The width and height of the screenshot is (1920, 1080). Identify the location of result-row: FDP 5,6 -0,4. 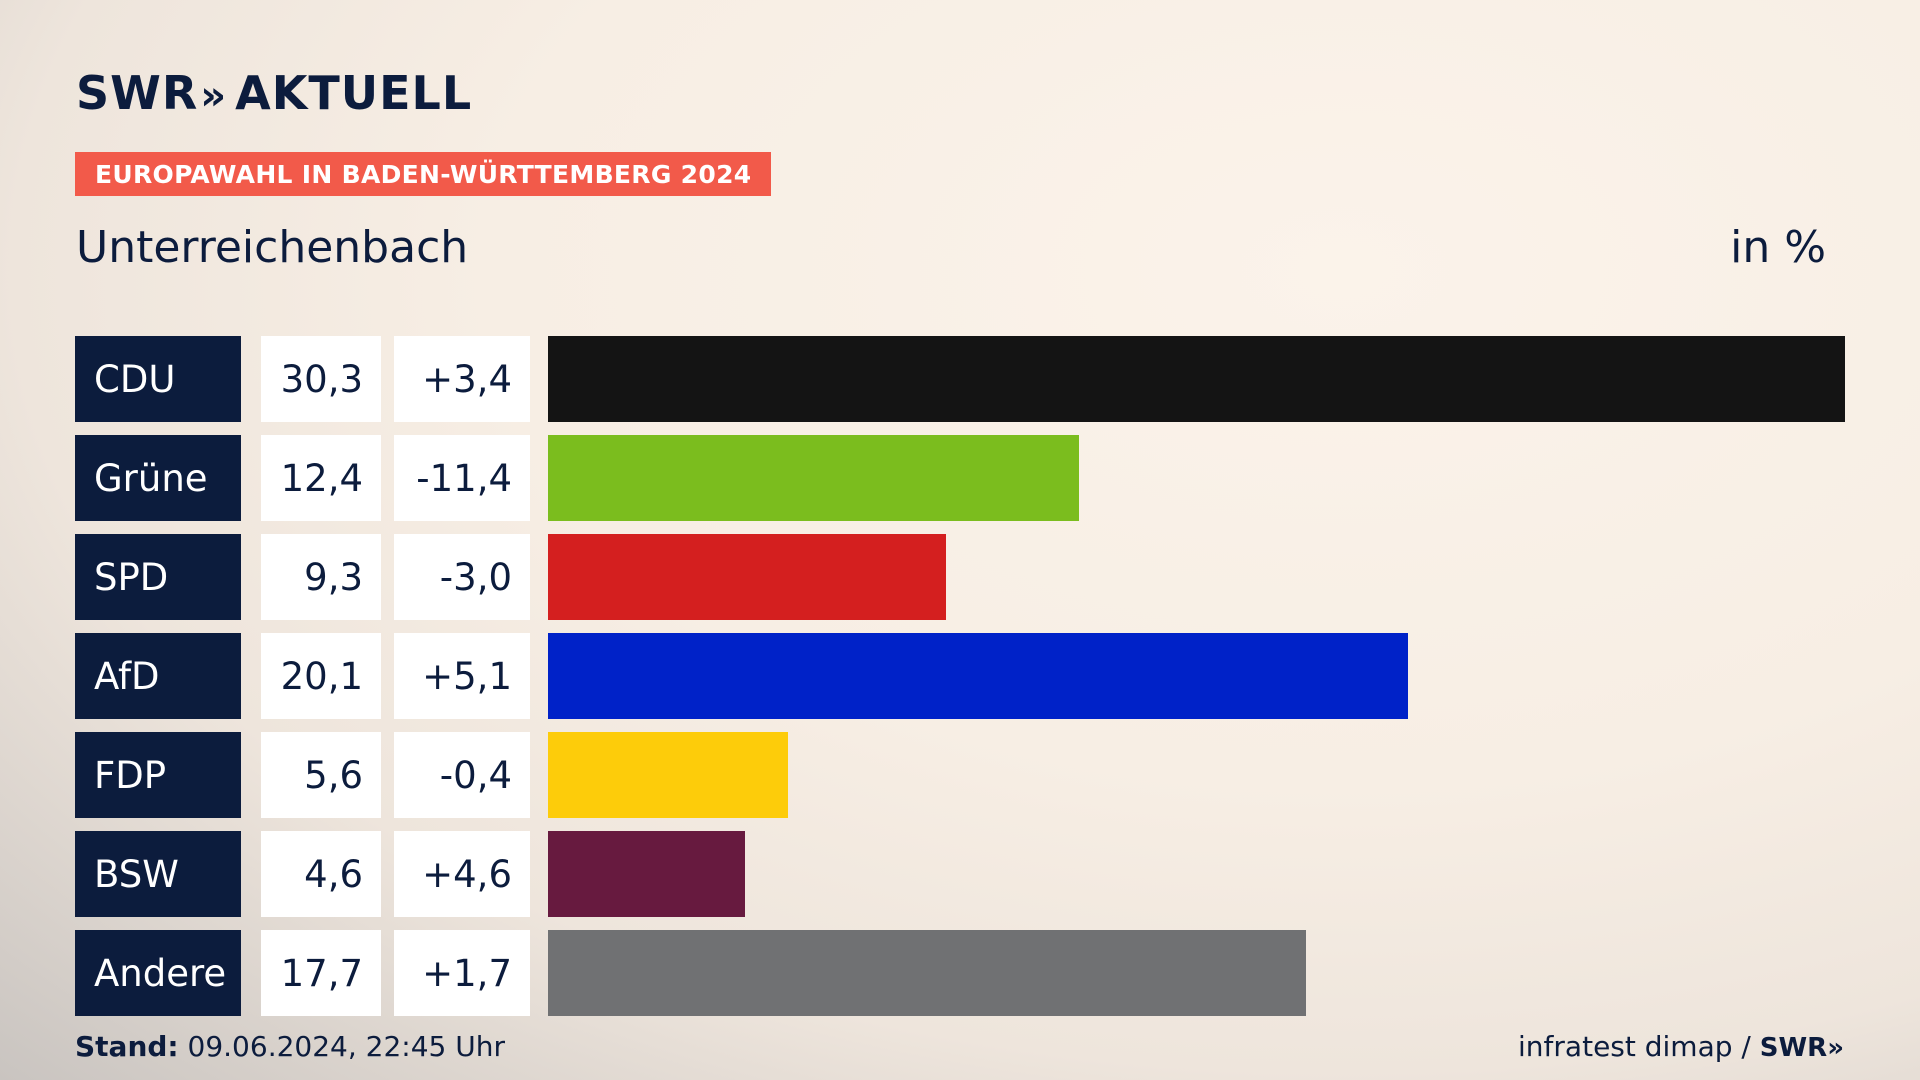
(960, 775).